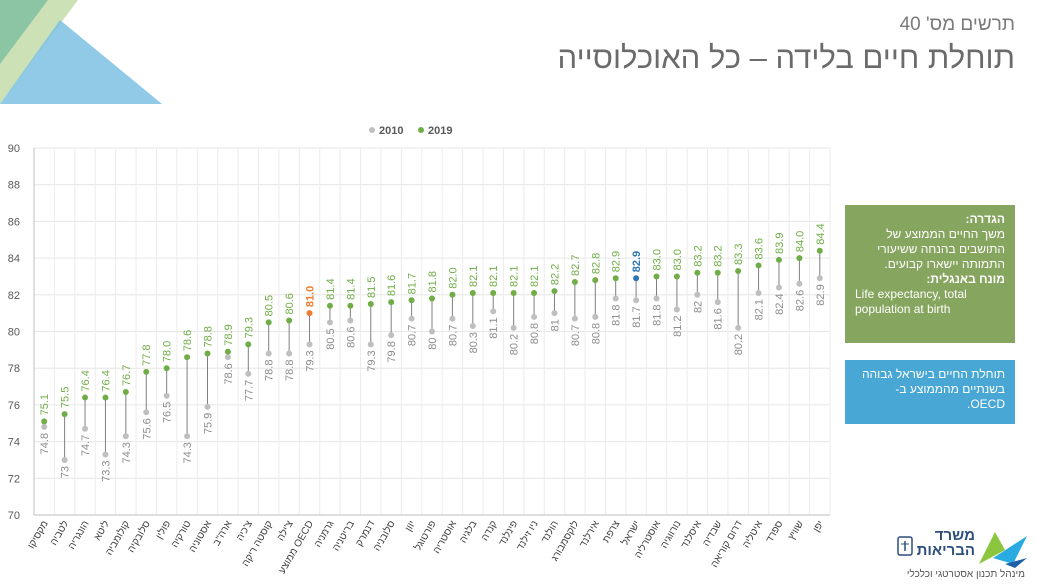 This screenshot has height=584, width=1037. What do you see at coordinates (965, 574) in the screenshot?
I see `department-name: מינהל תכנון אסטרטגי וכלכלי` at bounding box center [965, 574].